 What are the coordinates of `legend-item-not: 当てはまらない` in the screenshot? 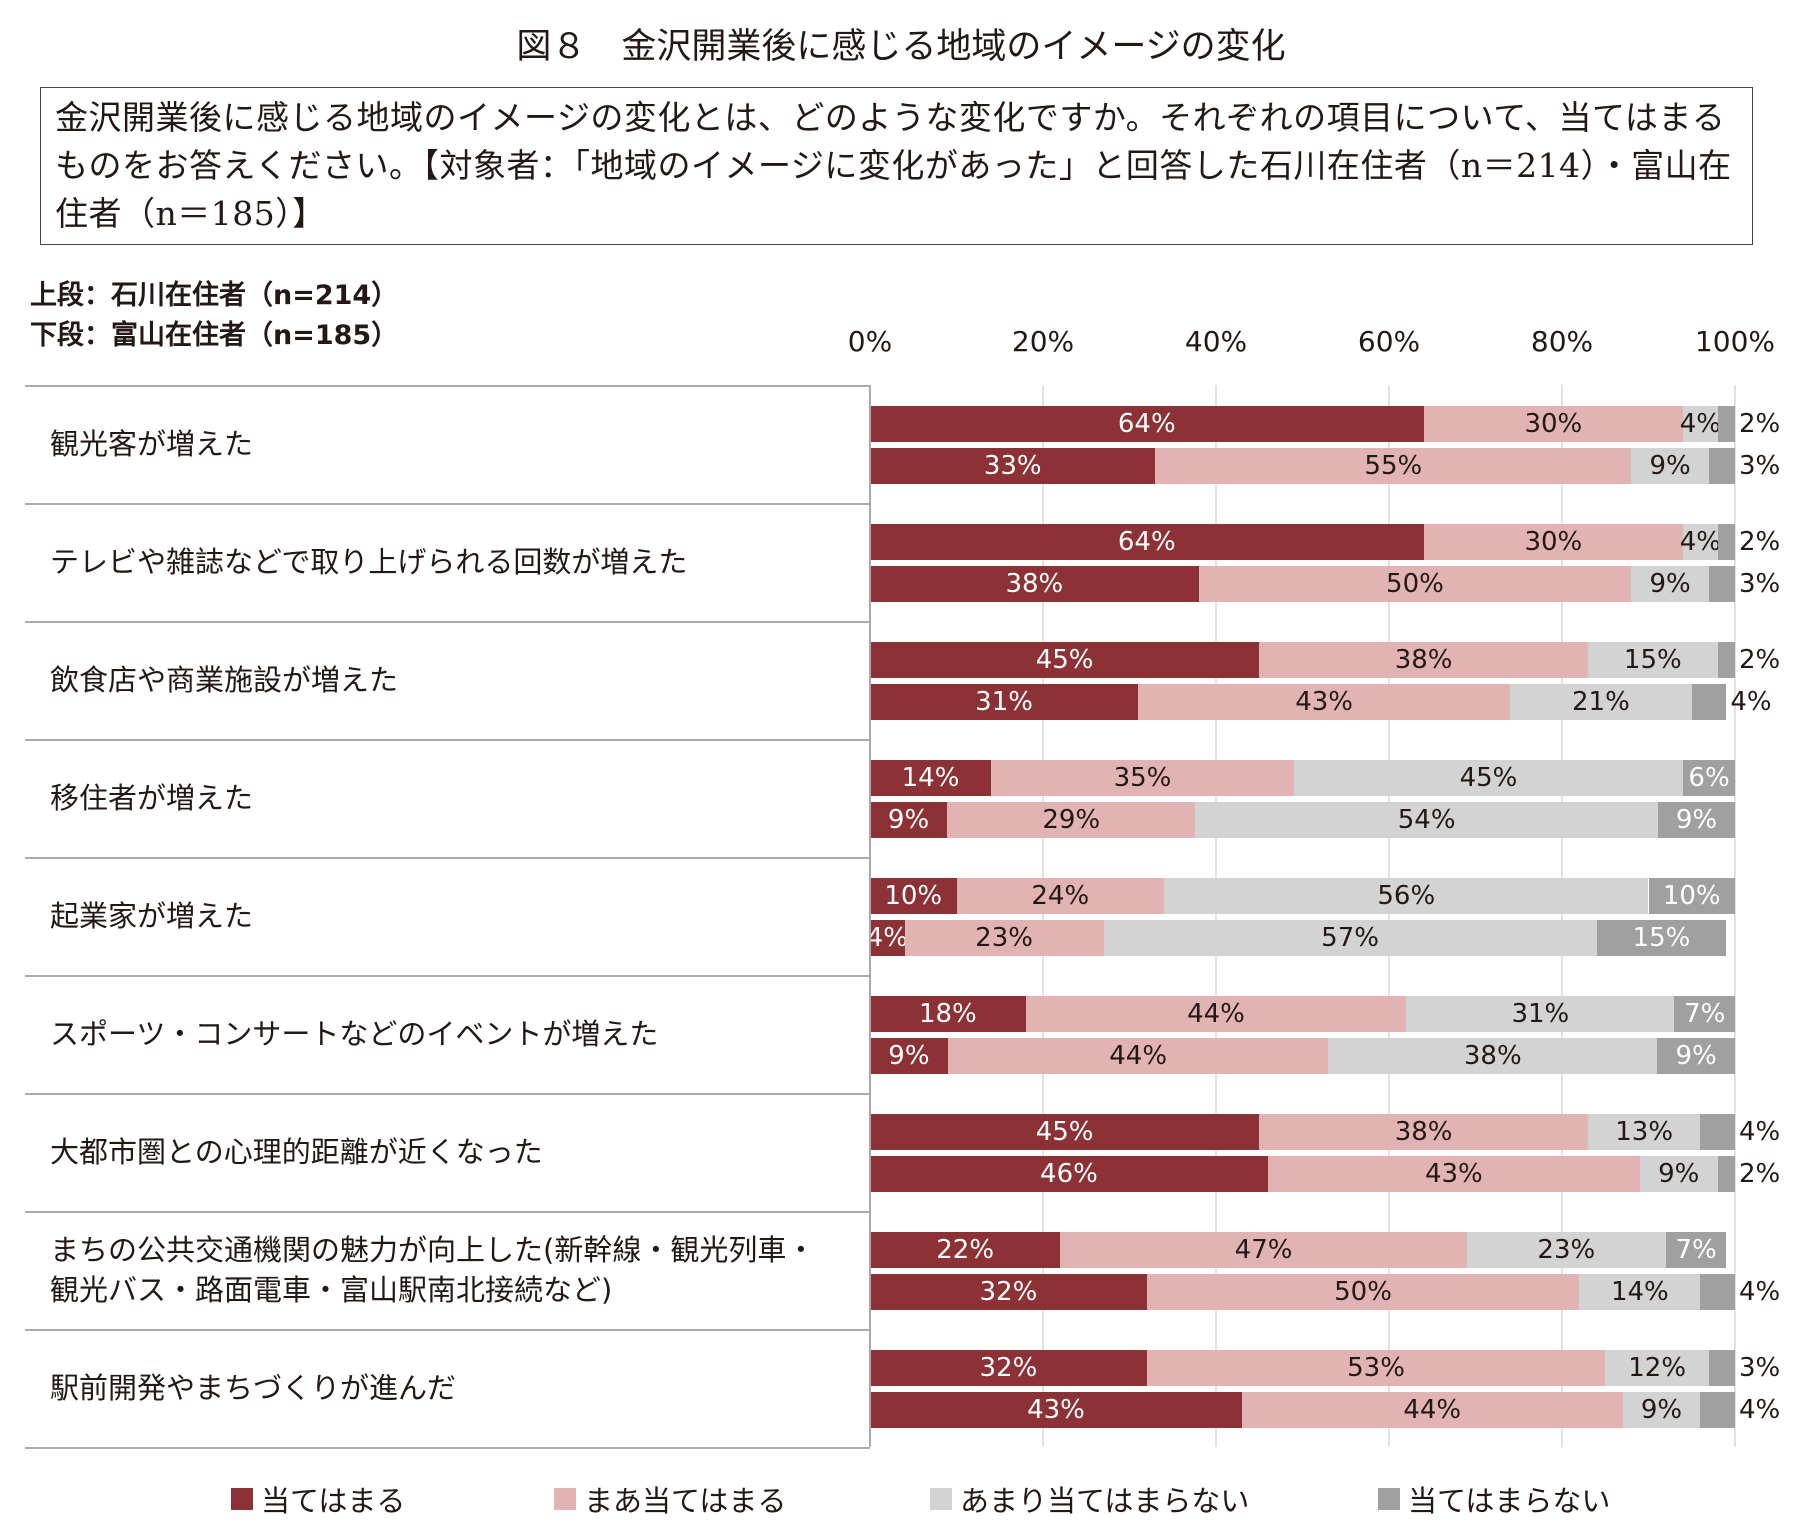 It's located at (1494, 1499).